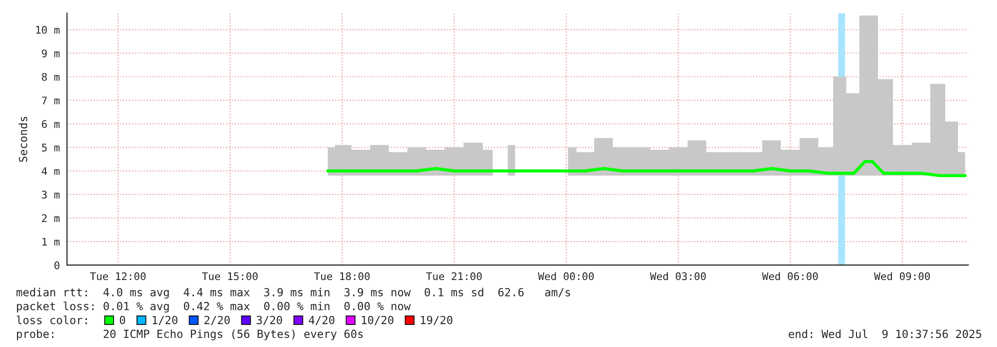  Describe the element at coordinates (51, 148) in the screenshot. I see `y-tick-label: 5 m` at that location.